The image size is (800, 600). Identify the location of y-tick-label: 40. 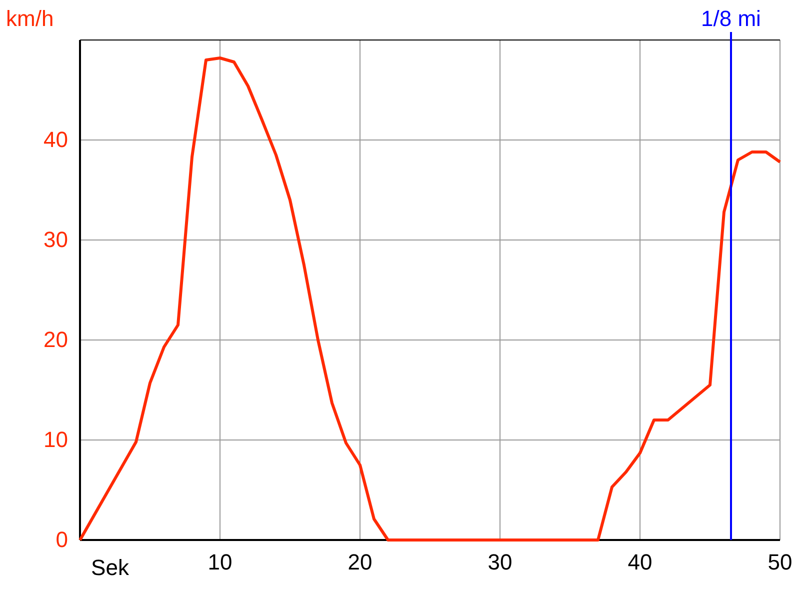
(56, 139).